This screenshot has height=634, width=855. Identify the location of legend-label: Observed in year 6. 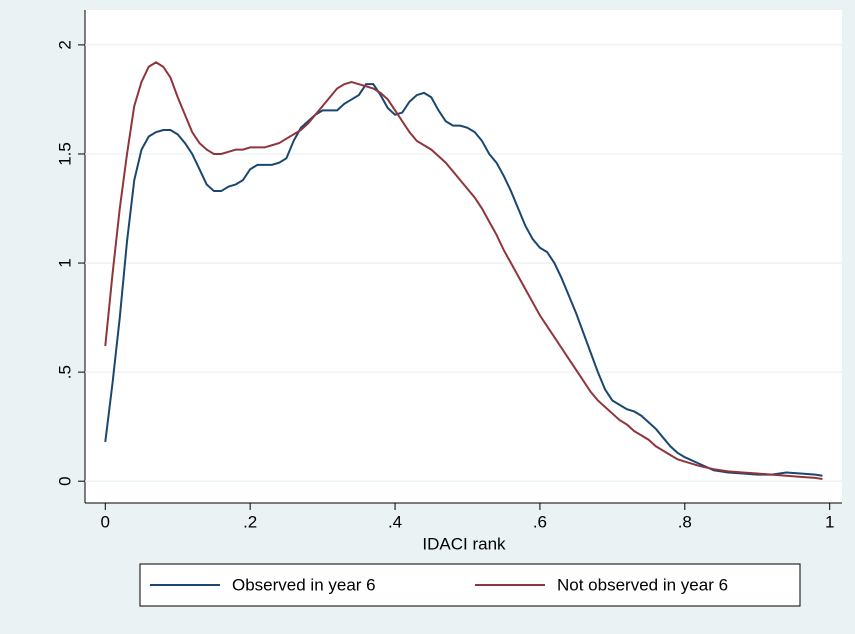
(304, 584).